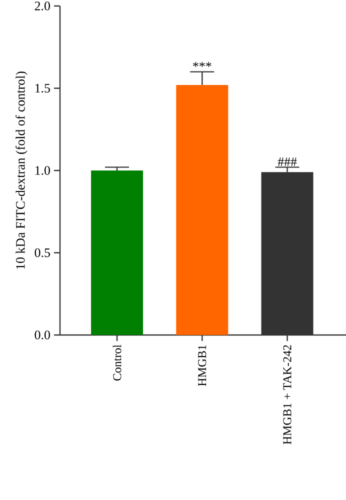 This screenshot has height=500, width=346. Describe the element at coordinates (202, 365) in the screenshot. I see `x-tick-label: HMGB1` at that location.